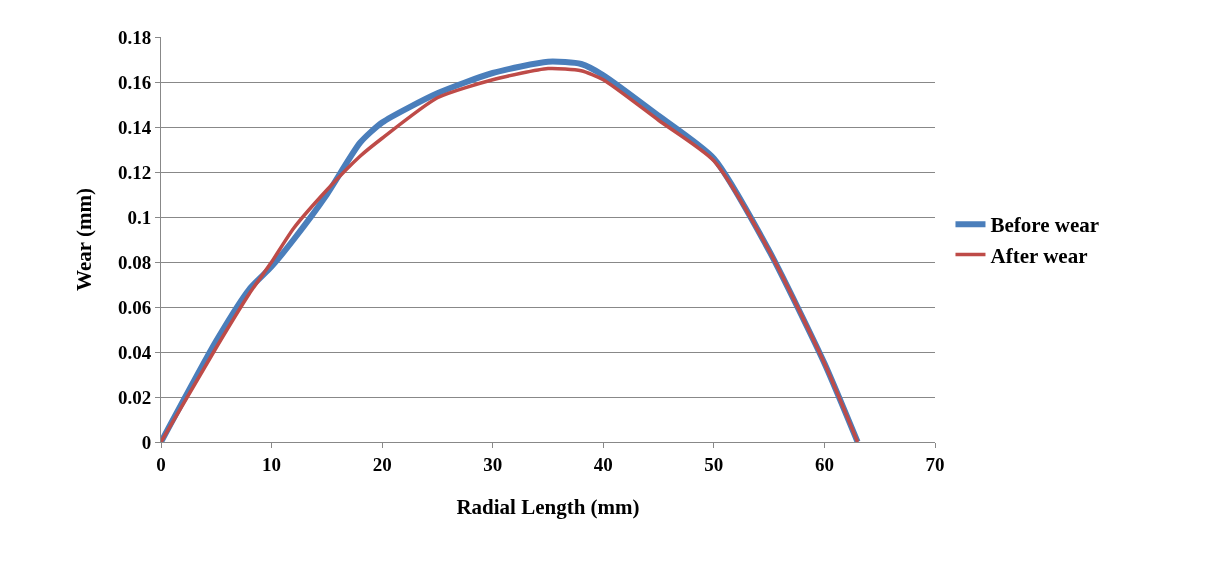  Describe the element at coordinates (603, 464) in the screenshot. I see `x-tick-label: 40` at that location.